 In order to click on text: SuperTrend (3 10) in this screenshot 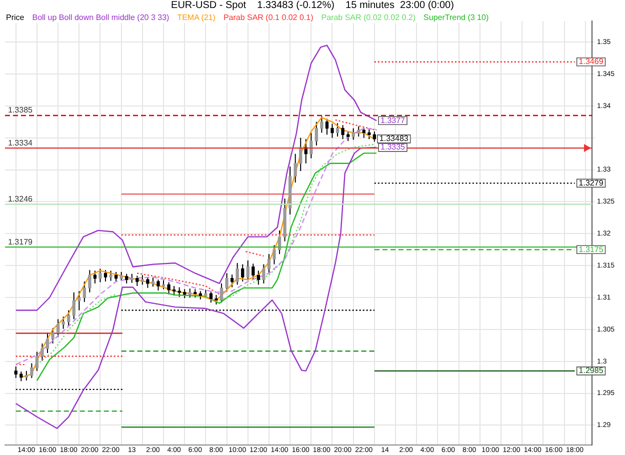, I will do `click(456, 17)`.